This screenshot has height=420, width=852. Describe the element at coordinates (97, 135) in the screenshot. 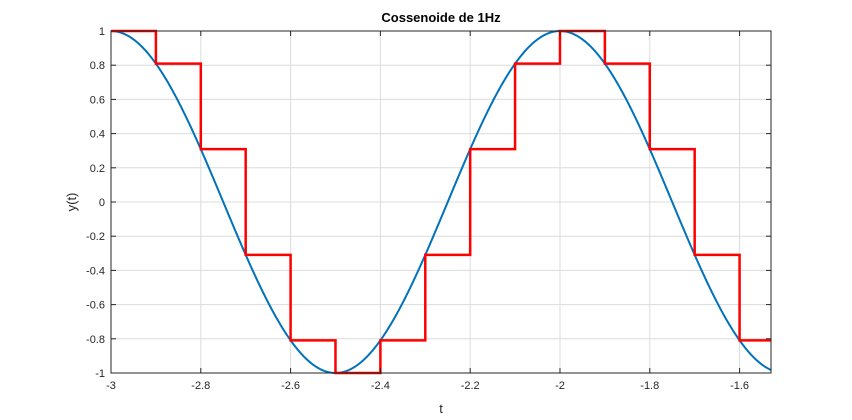

I see `y-tick-label-7: 0.4` at that location.